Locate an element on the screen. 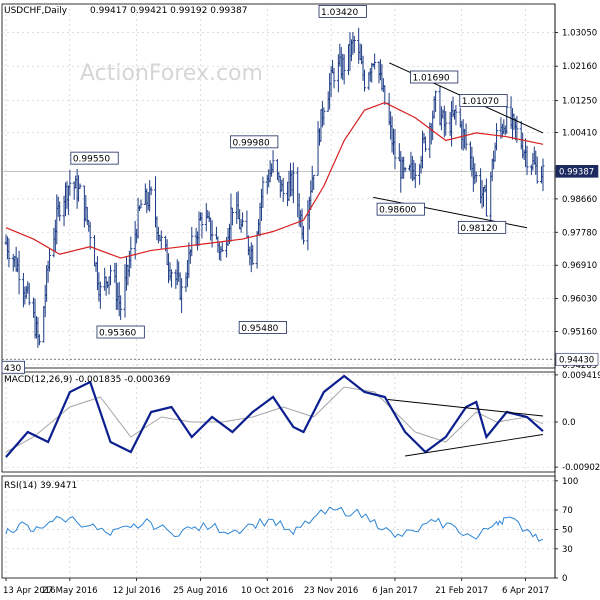 This screenshot has width=600, height=600. y-tick-label: 0 is located at coordinates (564, 579).